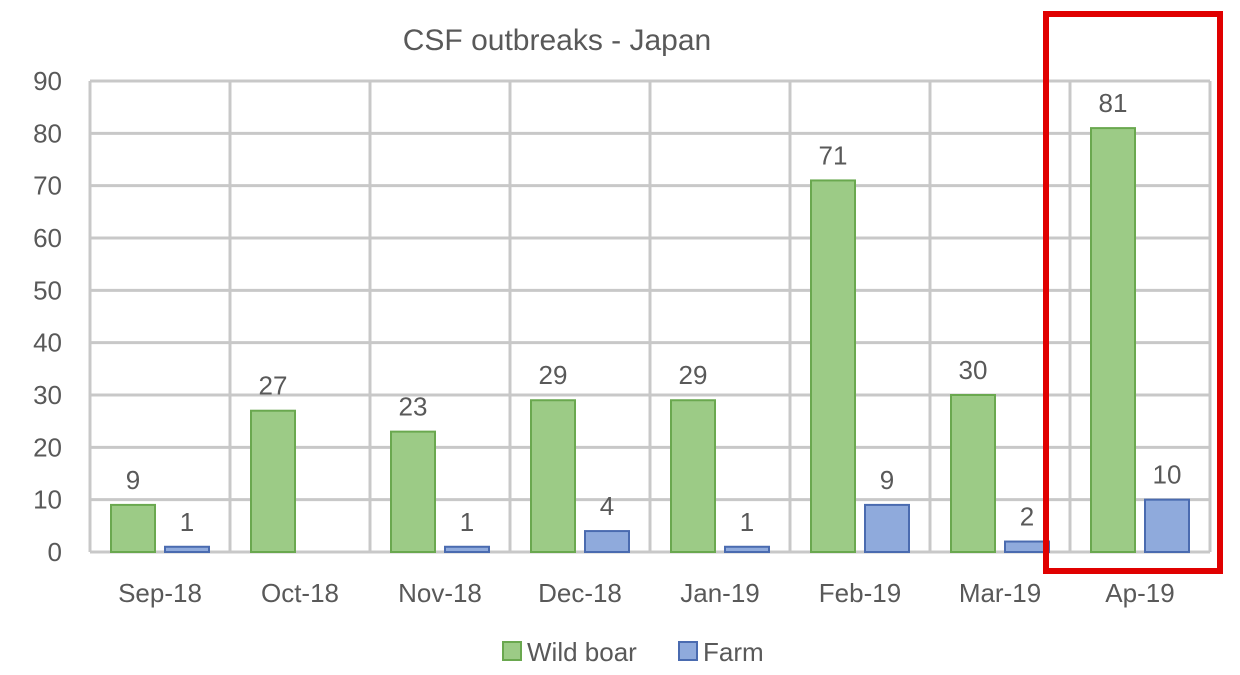  Describe the element at coordinates (607, 506) in the screenshot. I see `data-label: 4` at that location.